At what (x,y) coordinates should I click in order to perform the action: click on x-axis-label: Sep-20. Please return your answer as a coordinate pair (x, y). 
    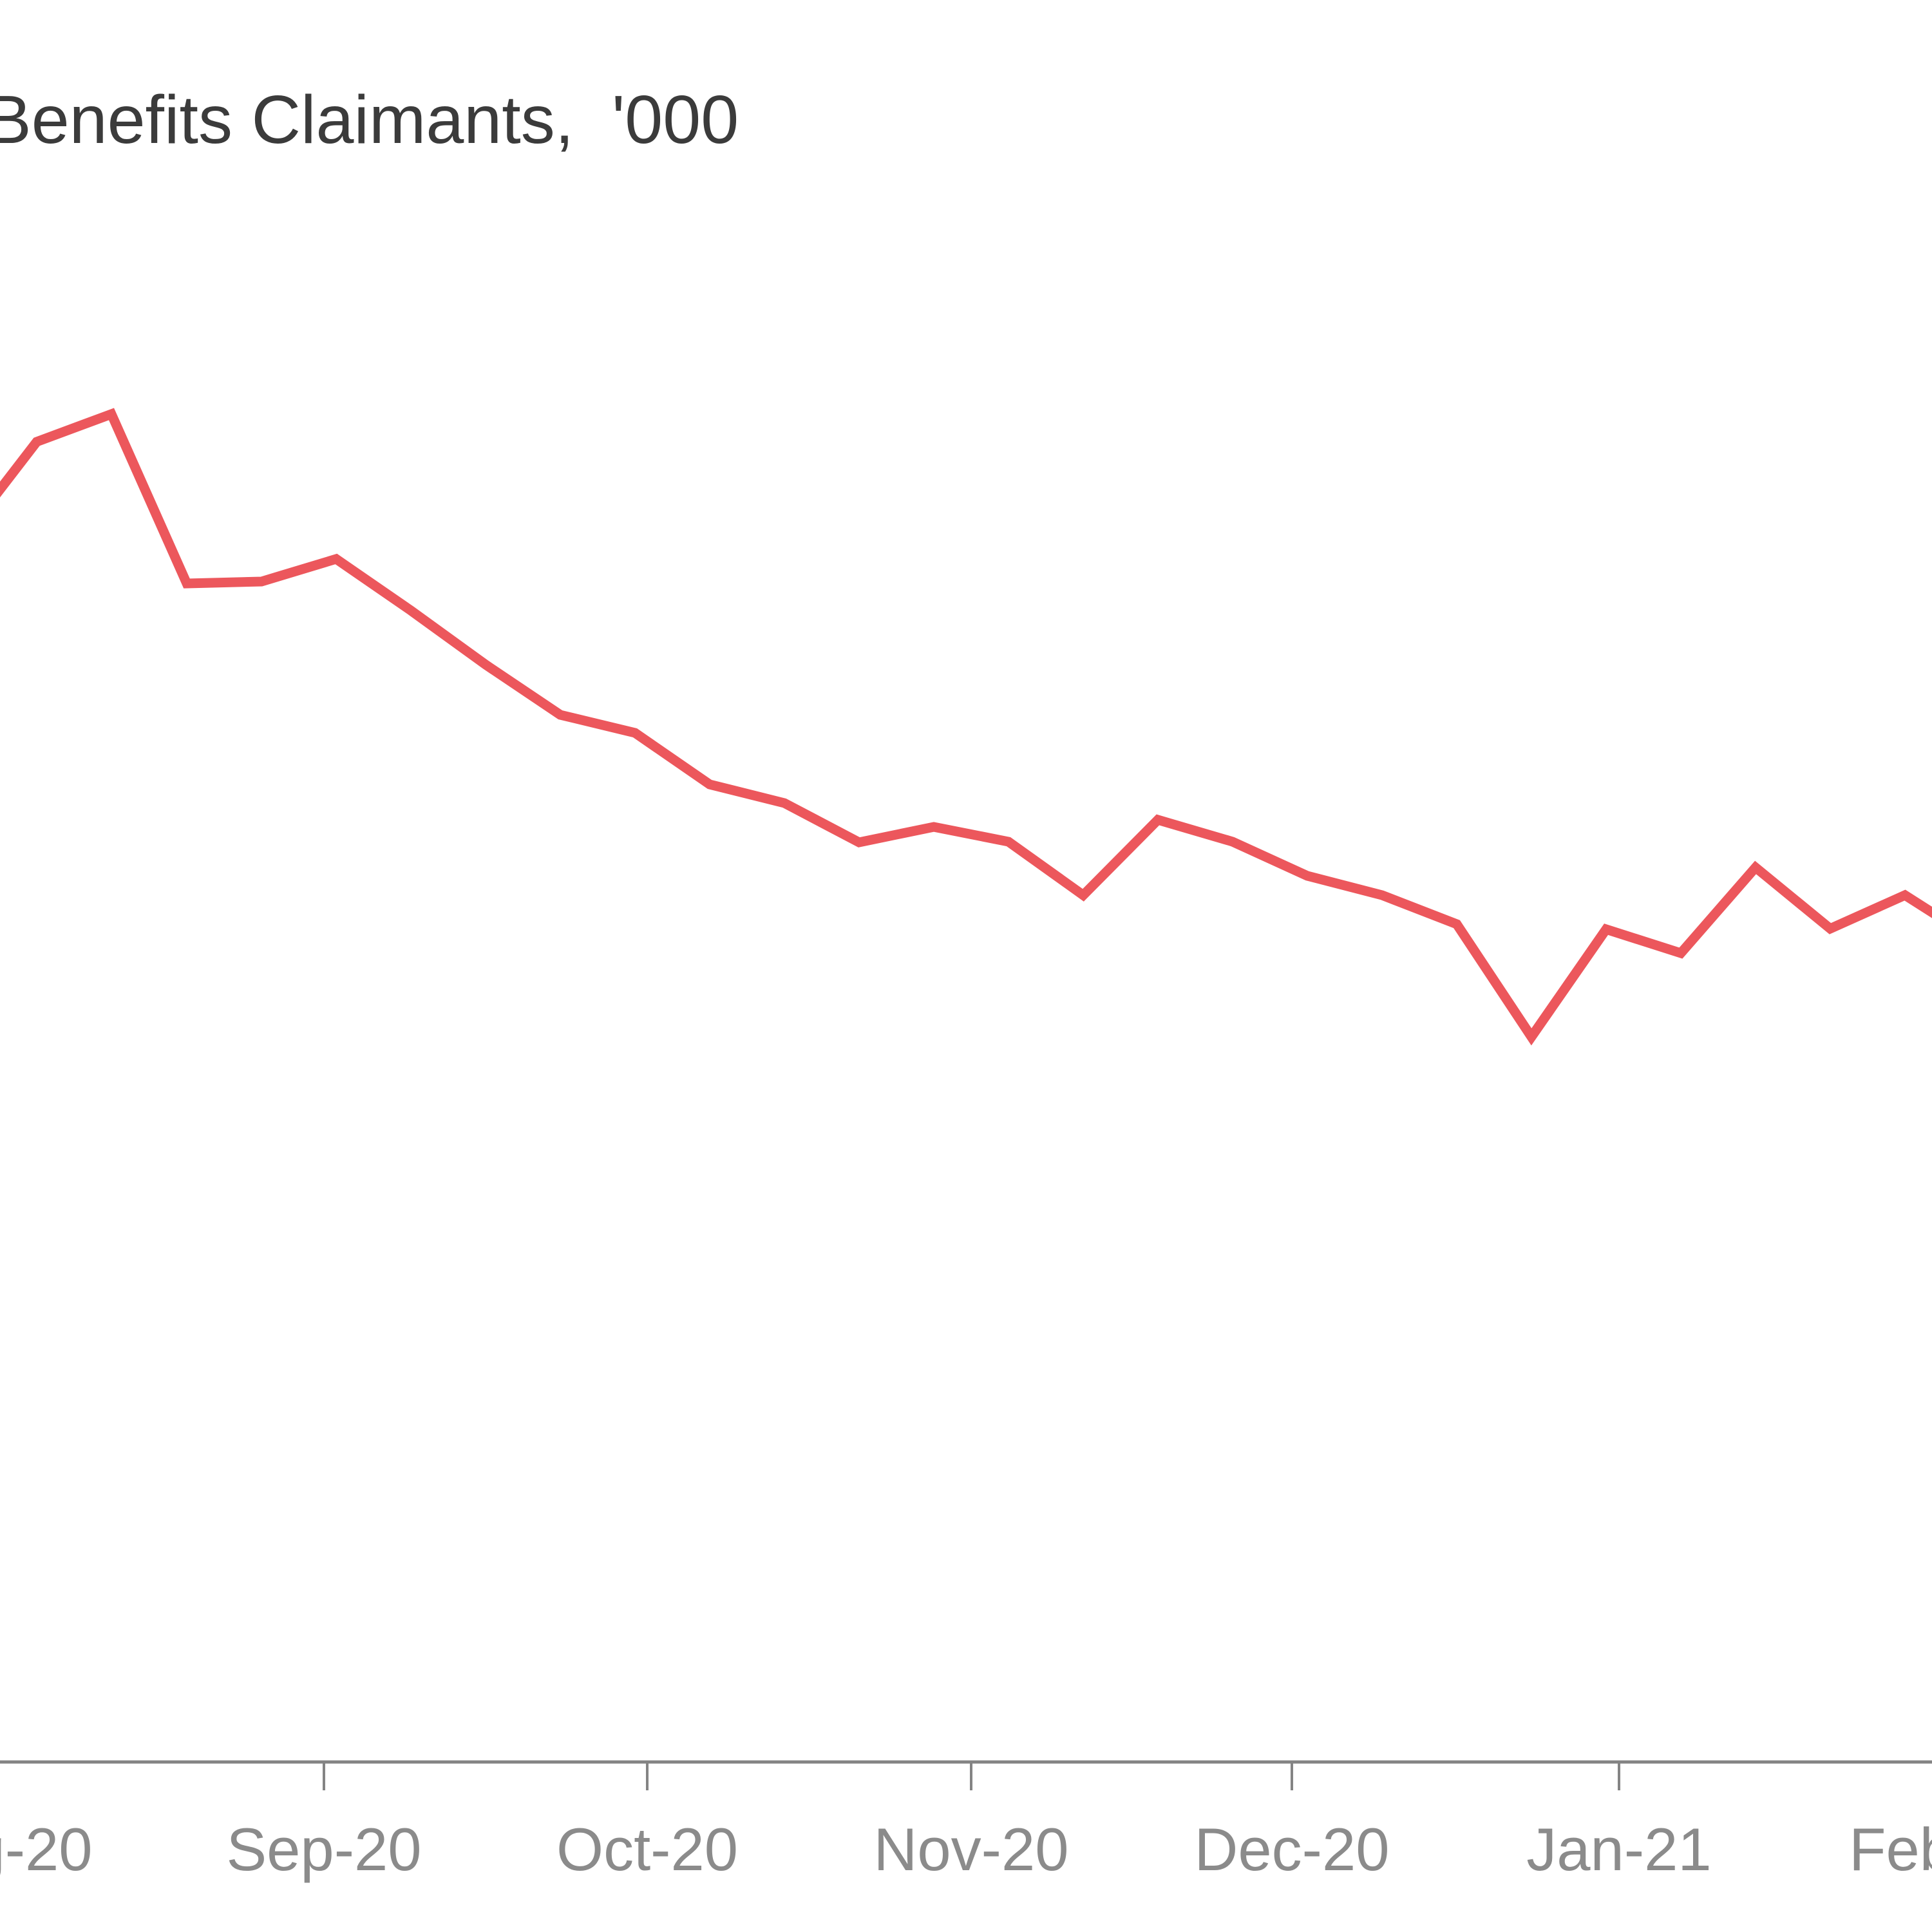
    Looking at the image, I should click on (323, 1849).